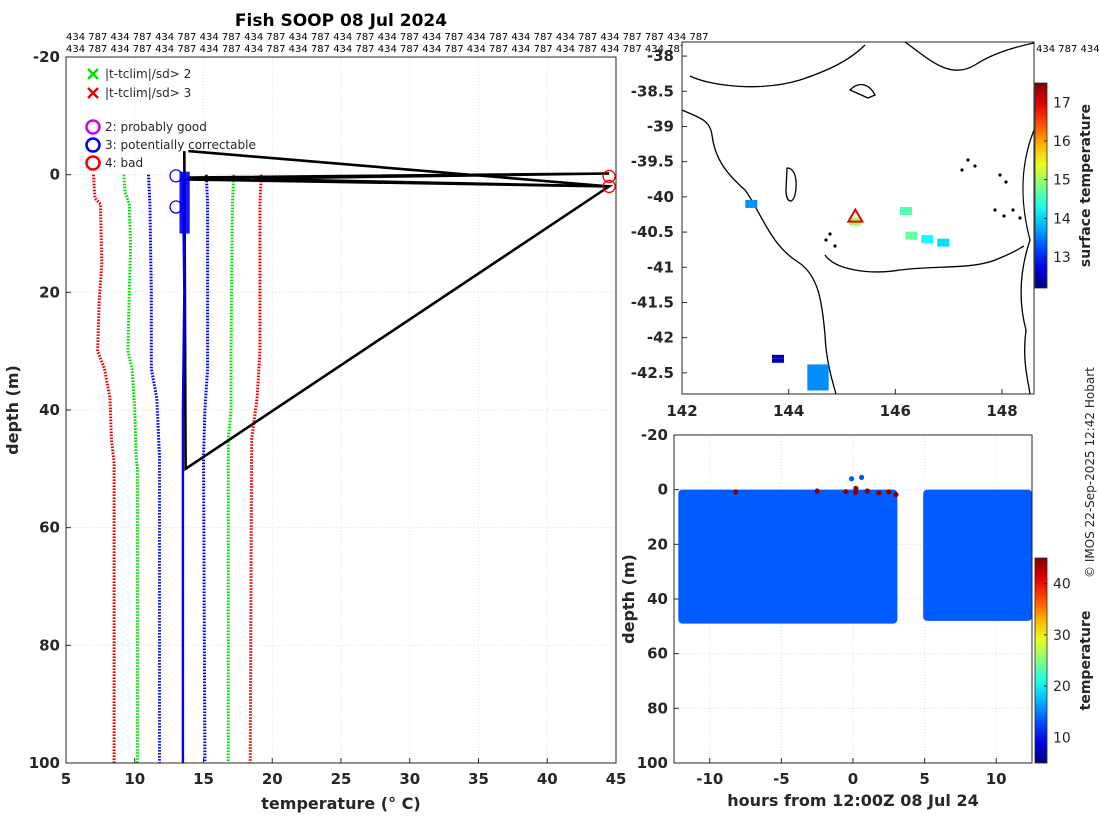 This screenshot has height=820, width=1100. I want to click on map-y-tick-label: -39, so click(660, 126).